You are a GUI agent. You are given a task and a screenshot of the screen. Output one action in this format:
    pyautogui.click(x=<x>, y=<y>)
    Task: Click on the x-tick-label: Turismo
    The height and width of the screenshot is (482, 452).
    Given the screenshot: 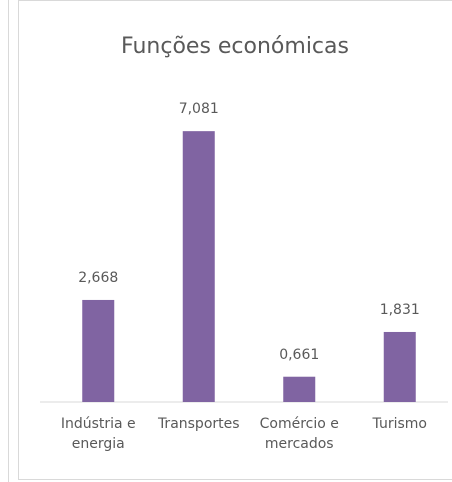 What is the action you would take?
    pyautogui.click(x=399, y=424)
    